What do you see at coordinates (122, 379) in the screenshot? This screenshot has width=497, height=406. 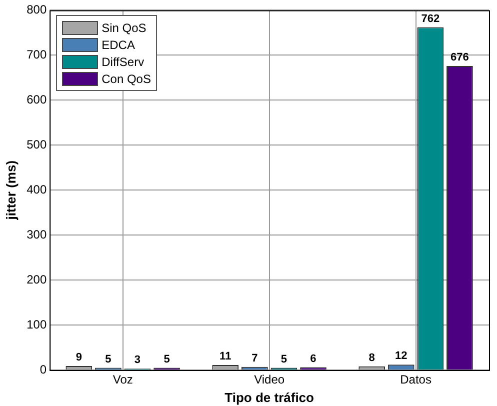 I see `x-tick-label: Voz` at bounding box center [122, 379].